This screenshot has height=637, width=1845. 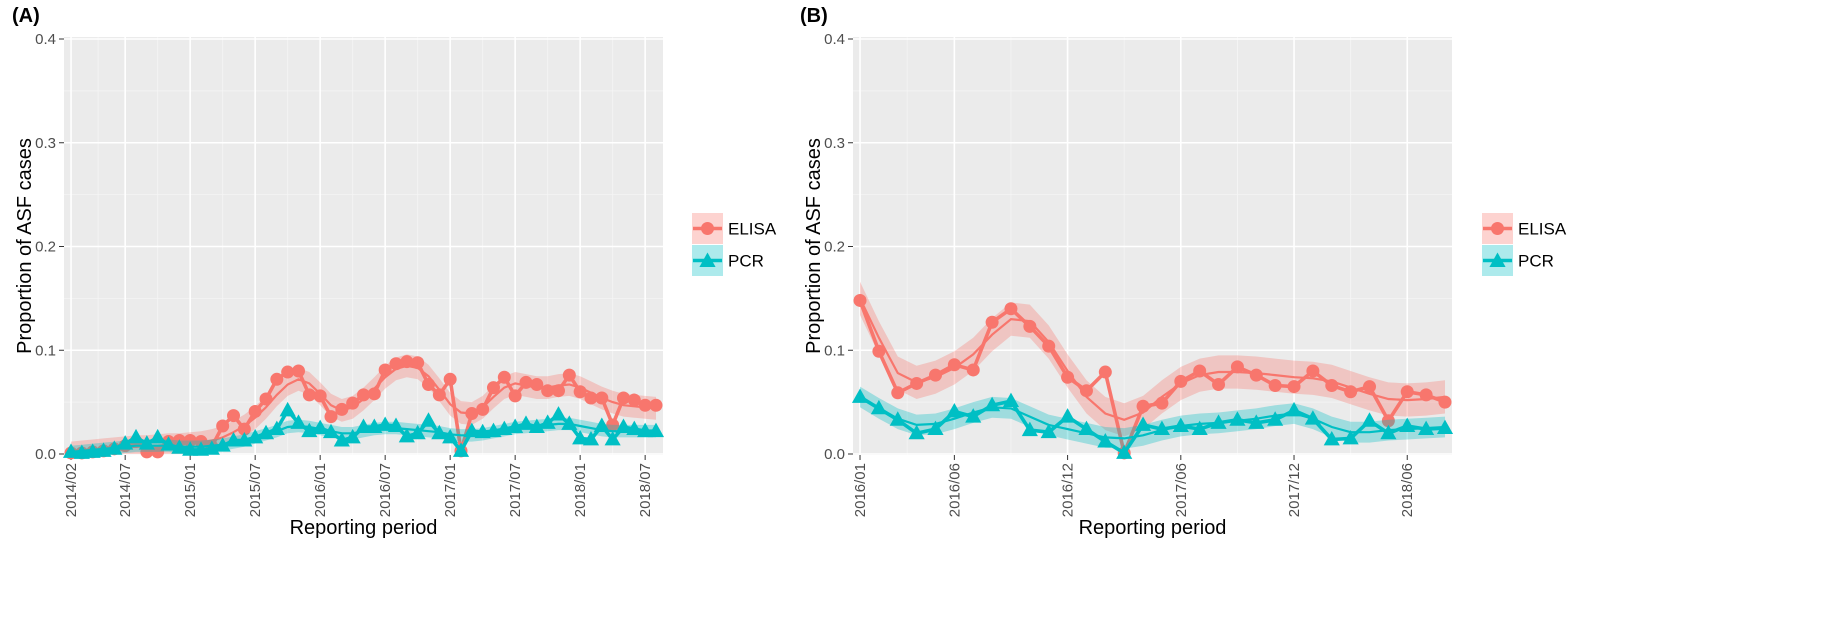 What do you see at coordinates (45, 454) in the screenshot?
I see `y-tick-label: 0.0` at bounding box center [45, 454].